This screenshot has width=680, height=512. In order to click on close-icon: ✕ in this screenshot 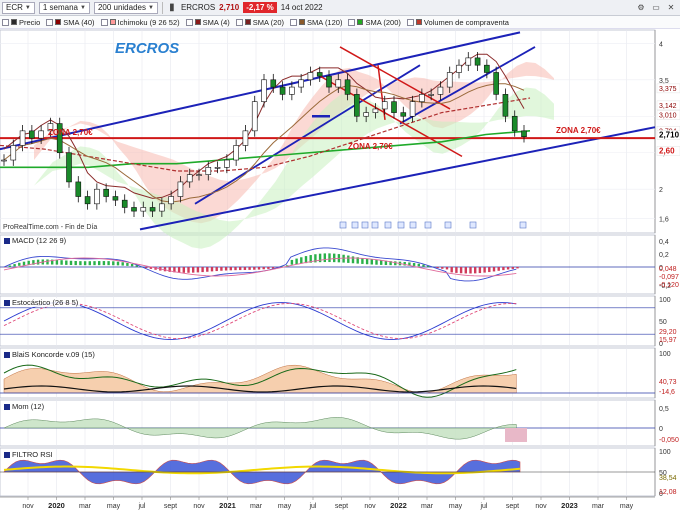, I will do `click(671, 7)`.